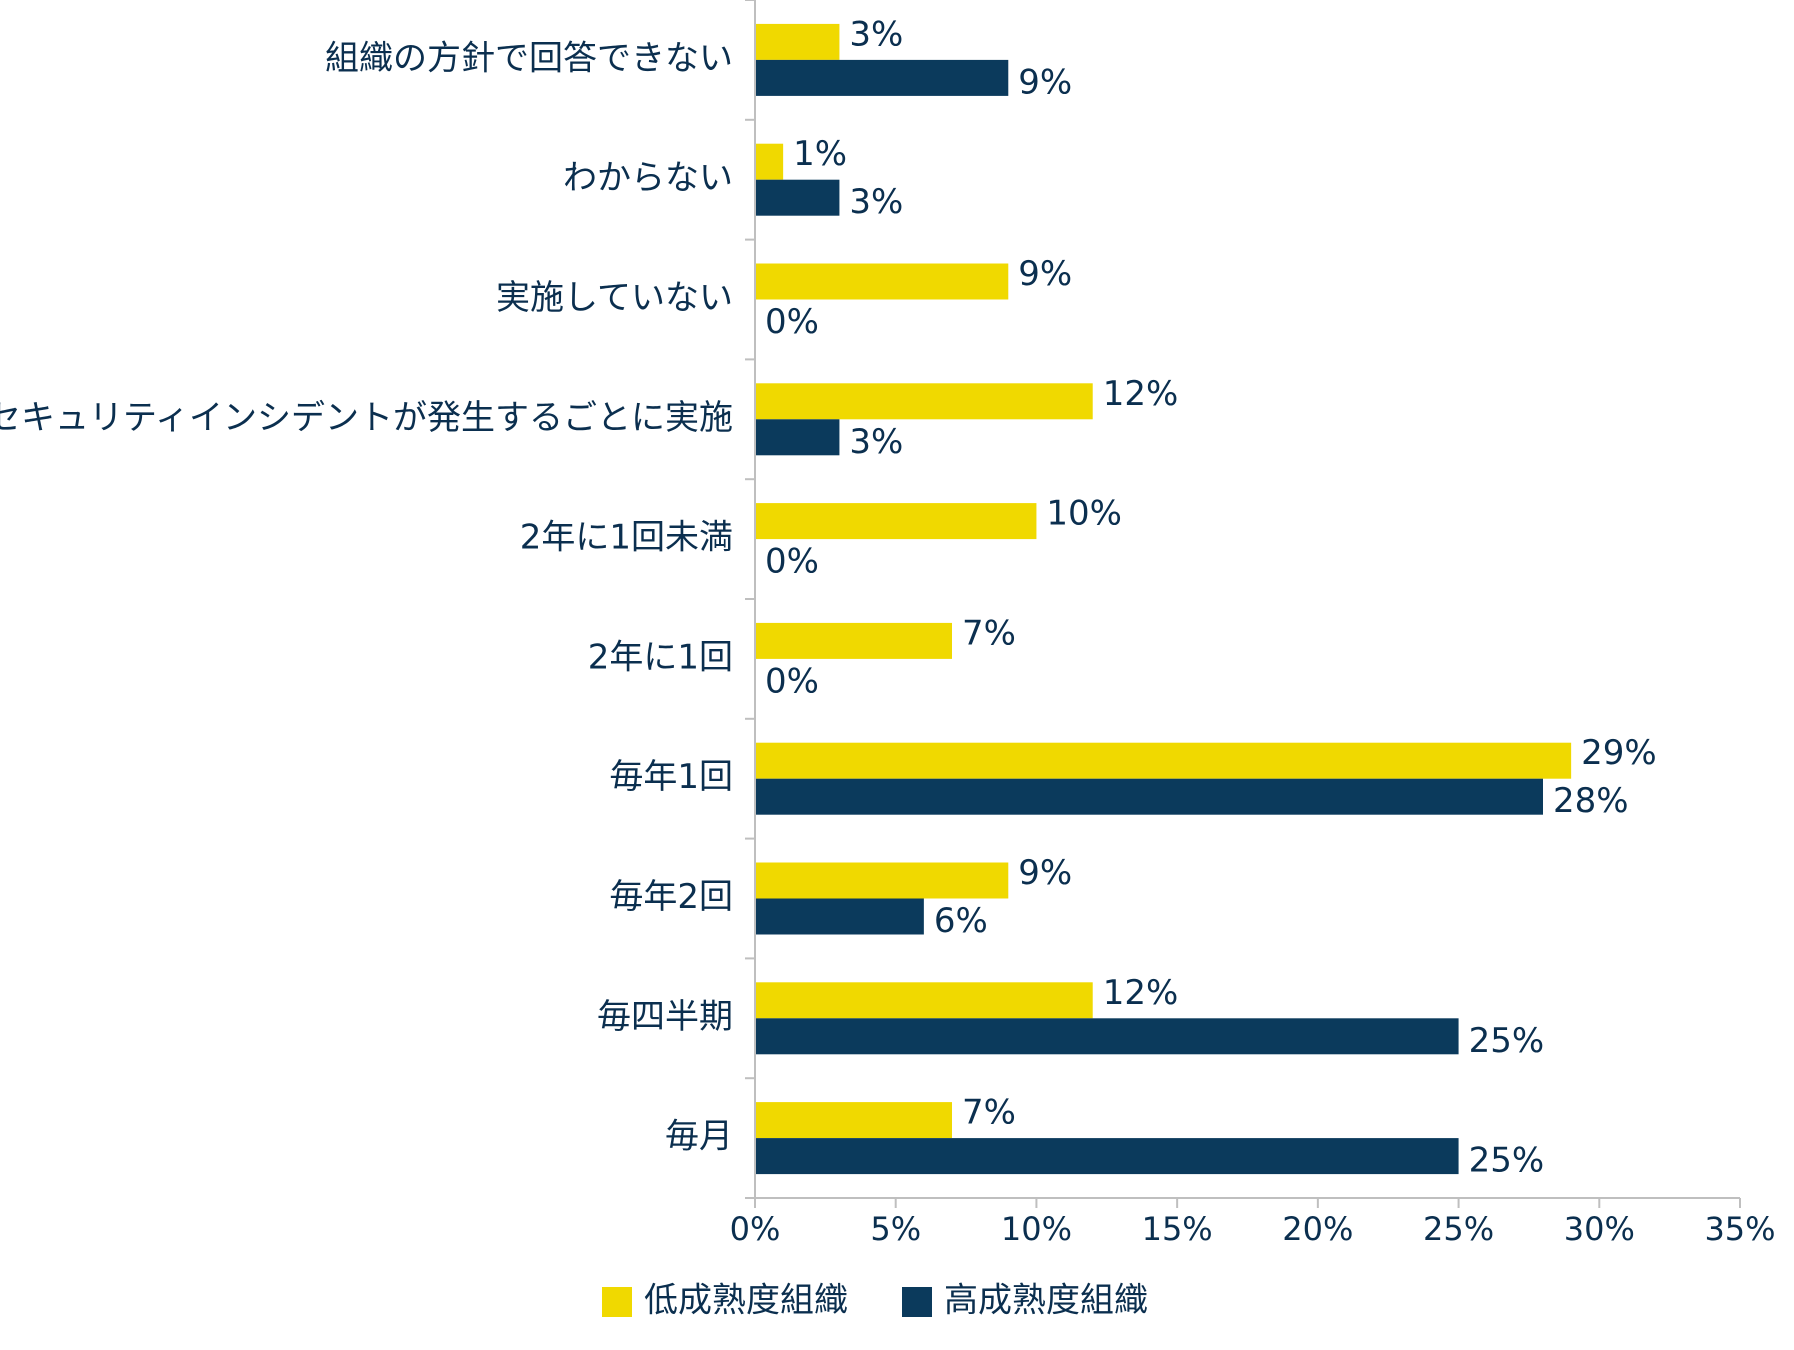  Describe the element at coordinates (746, 1301) in the screenshot. I see `legend-label-low-maturity: 低成熟度組織` at that location.